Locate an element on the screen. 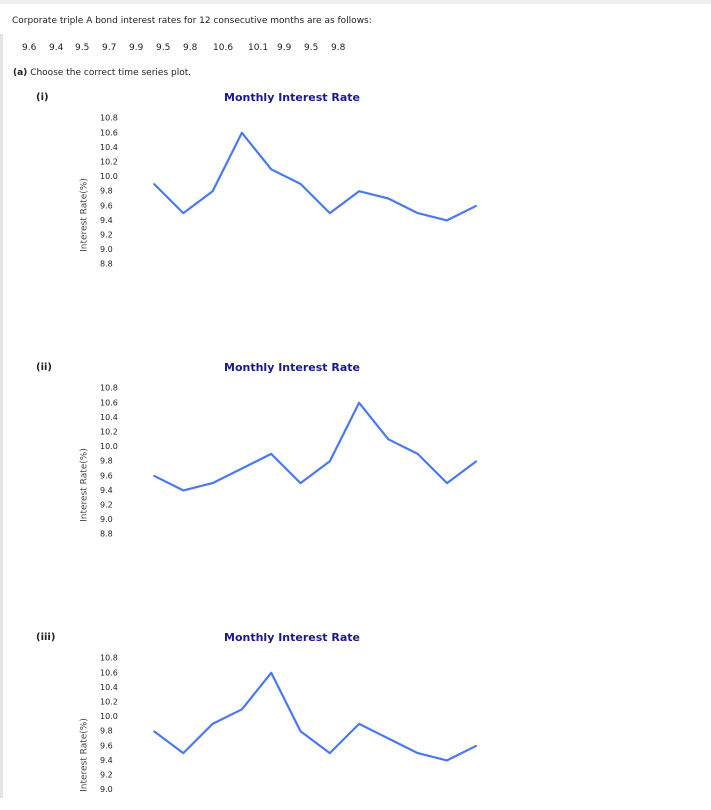  value-item: 9.7 is located at coordinates (109, 48).